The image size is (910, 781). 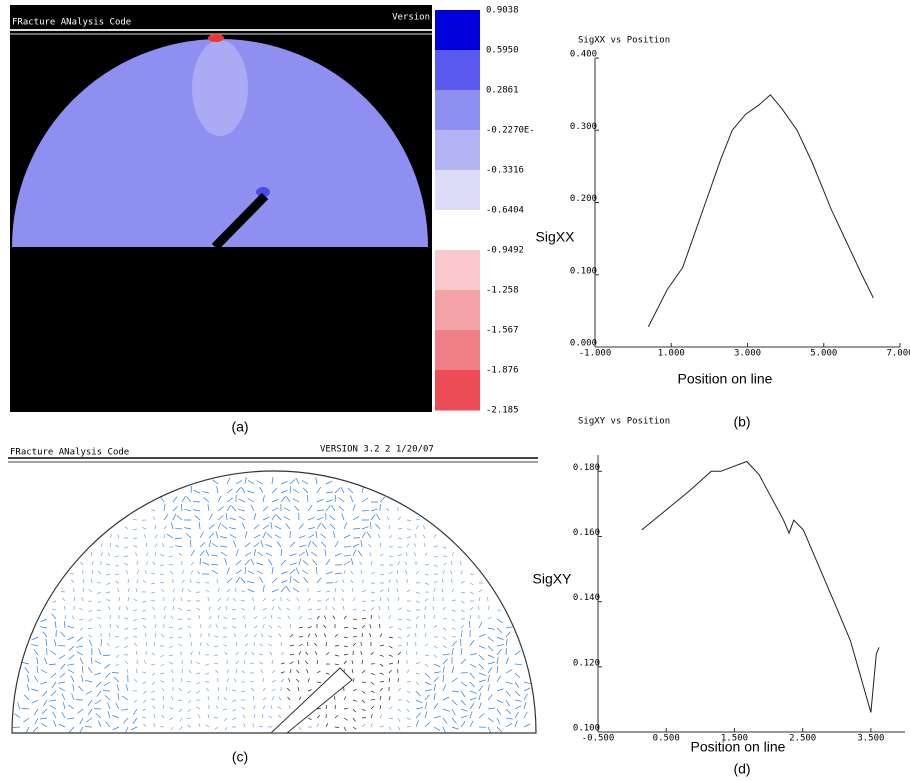 I want to click on x-tick-label: 2.500, so click(x=802, y=739).